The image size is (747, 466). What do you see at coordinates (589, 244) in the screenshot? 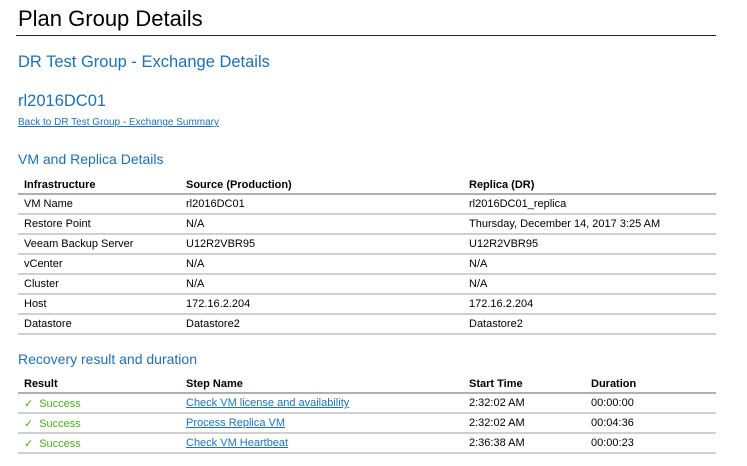
I see `cell-replica: U12R2VBR95` at bounding box center [589, 244].